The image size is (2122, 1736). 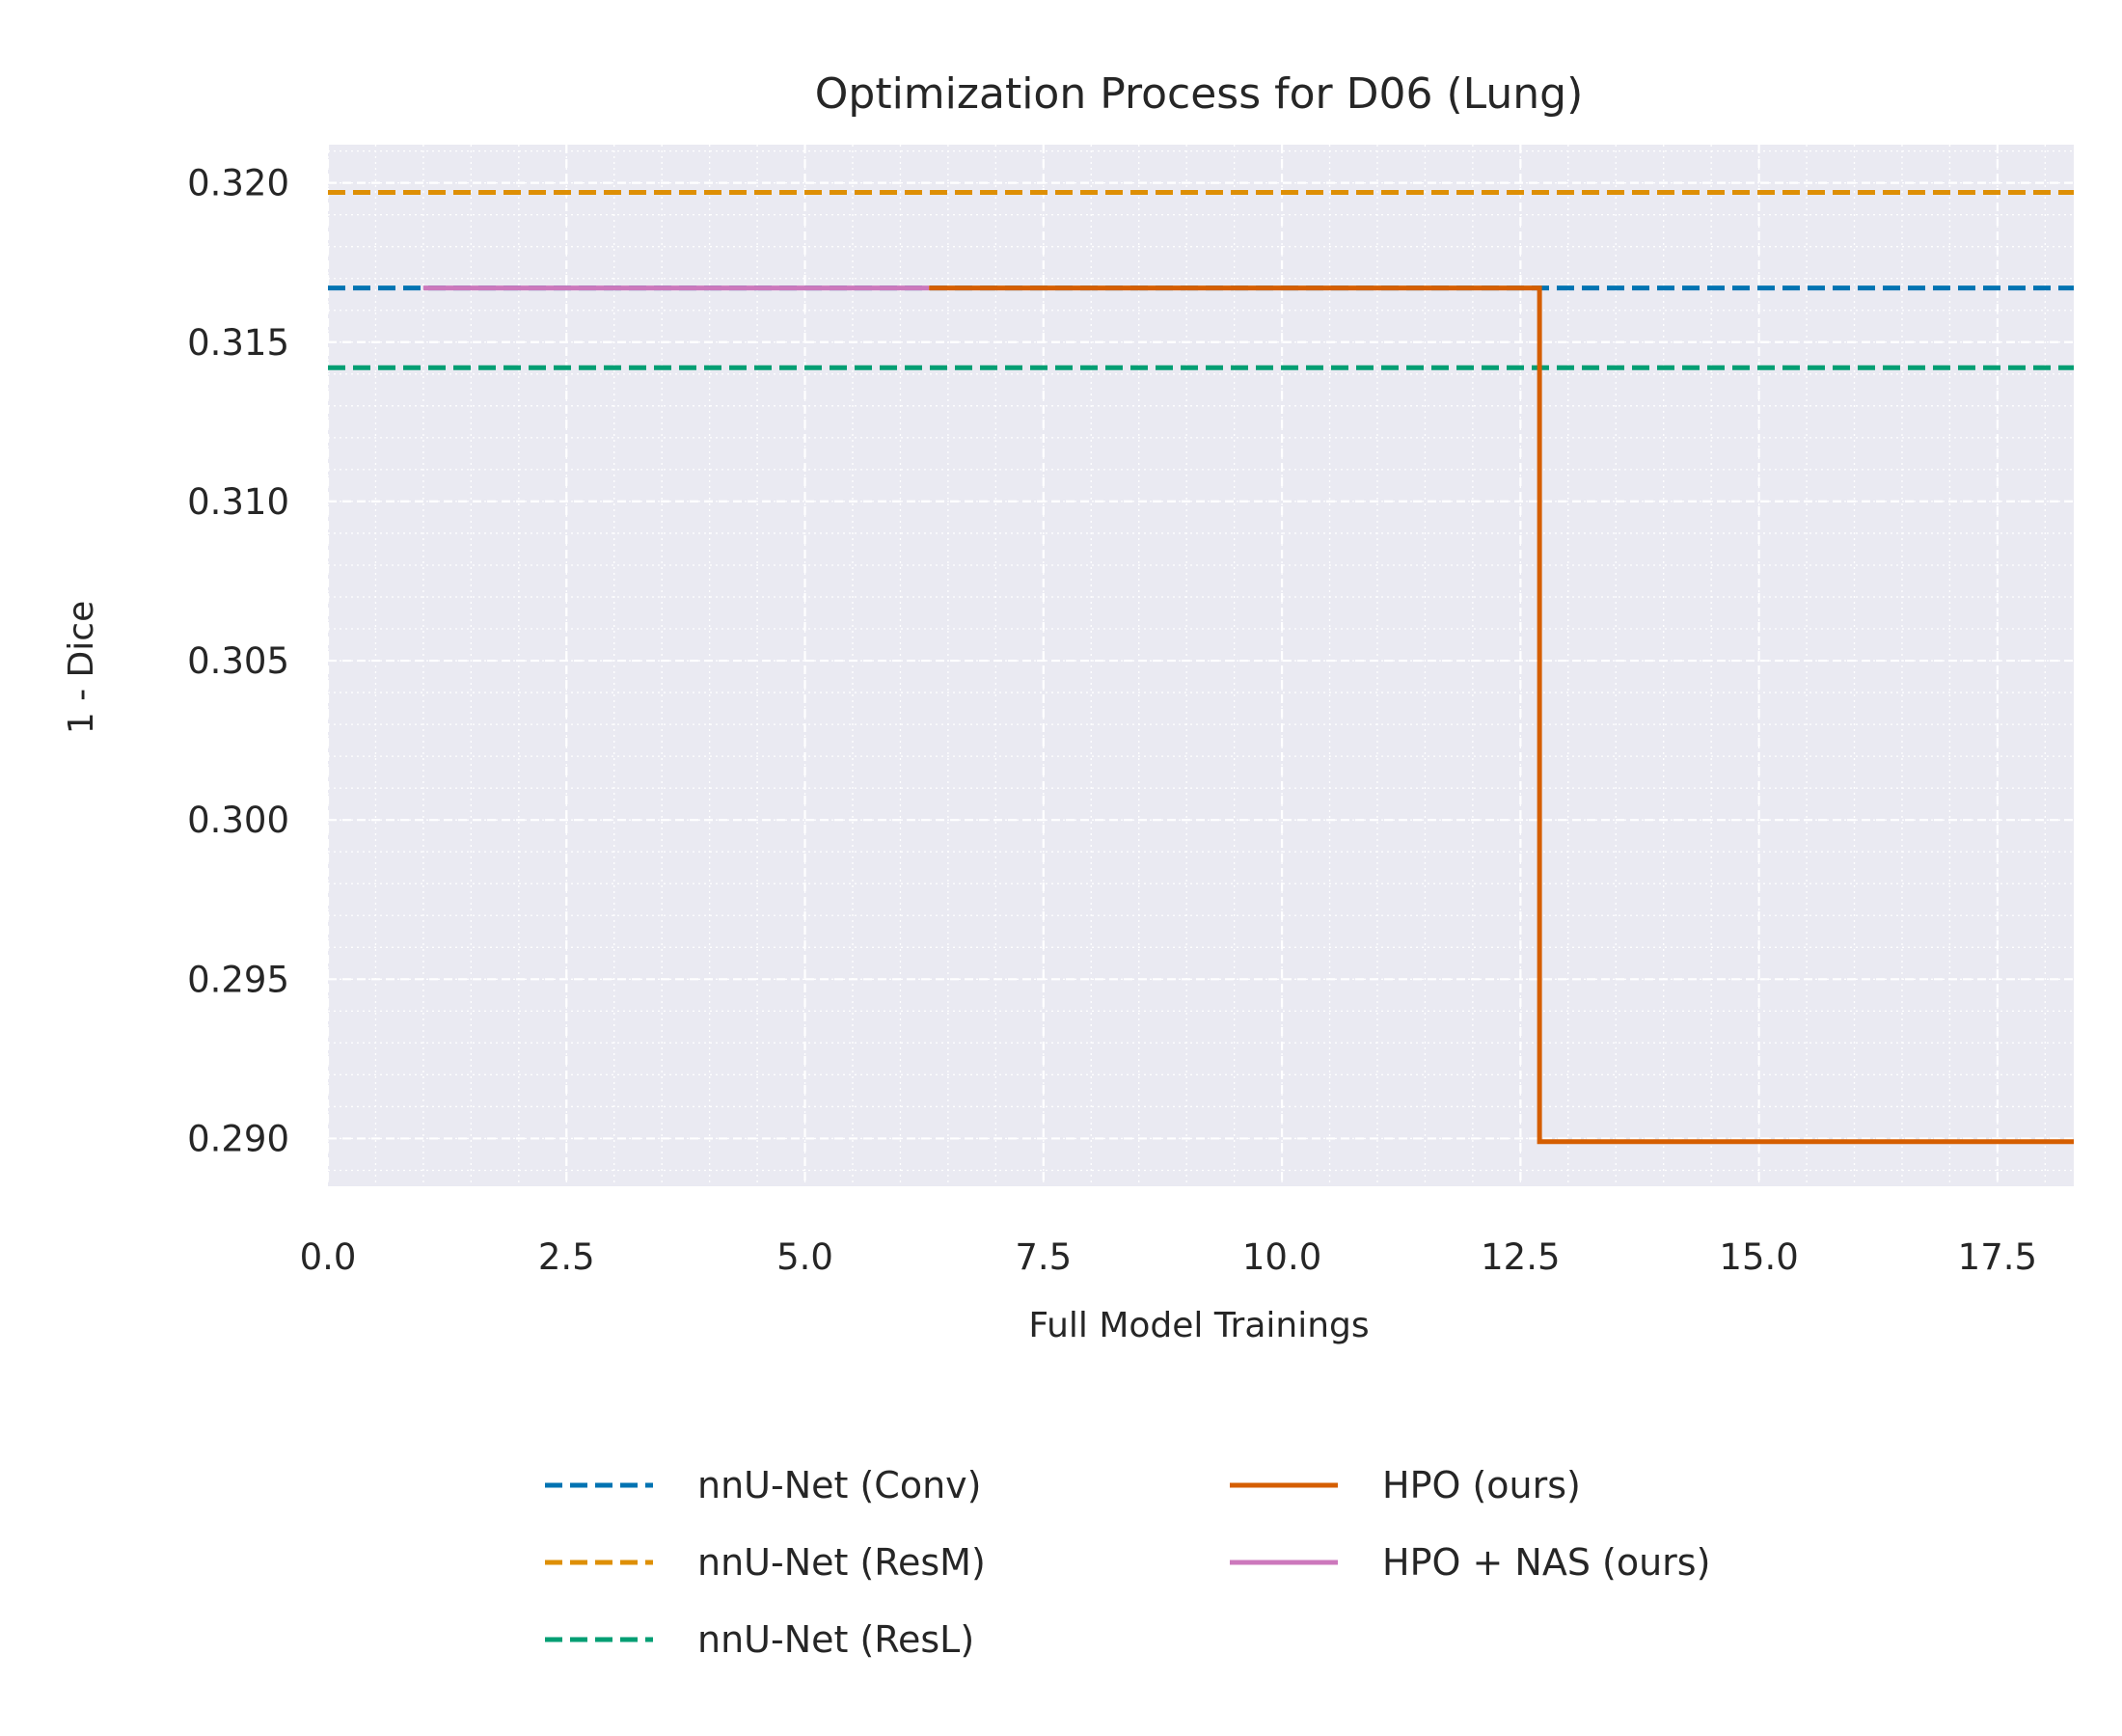 What do you see at coordinates (1759, 1257) in the screenshot?
I see `x-tick-label: 15.0` at bounding box center [1759, 1257].